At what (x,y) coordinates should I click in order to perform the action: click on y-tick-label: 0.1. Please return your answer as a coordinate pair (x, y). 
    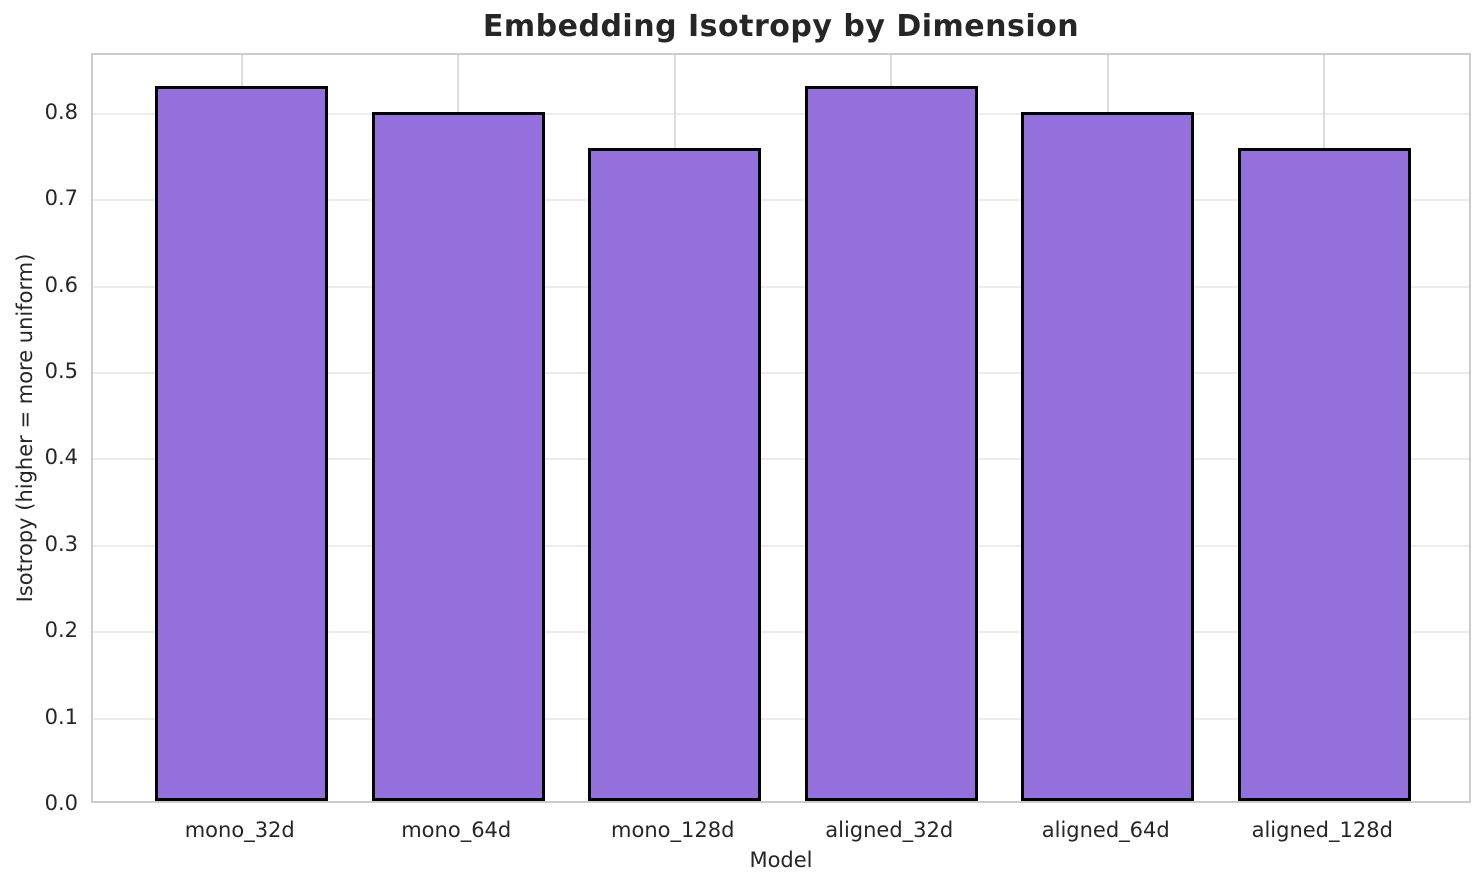
    Looking at the image, I should click on (61, 716).